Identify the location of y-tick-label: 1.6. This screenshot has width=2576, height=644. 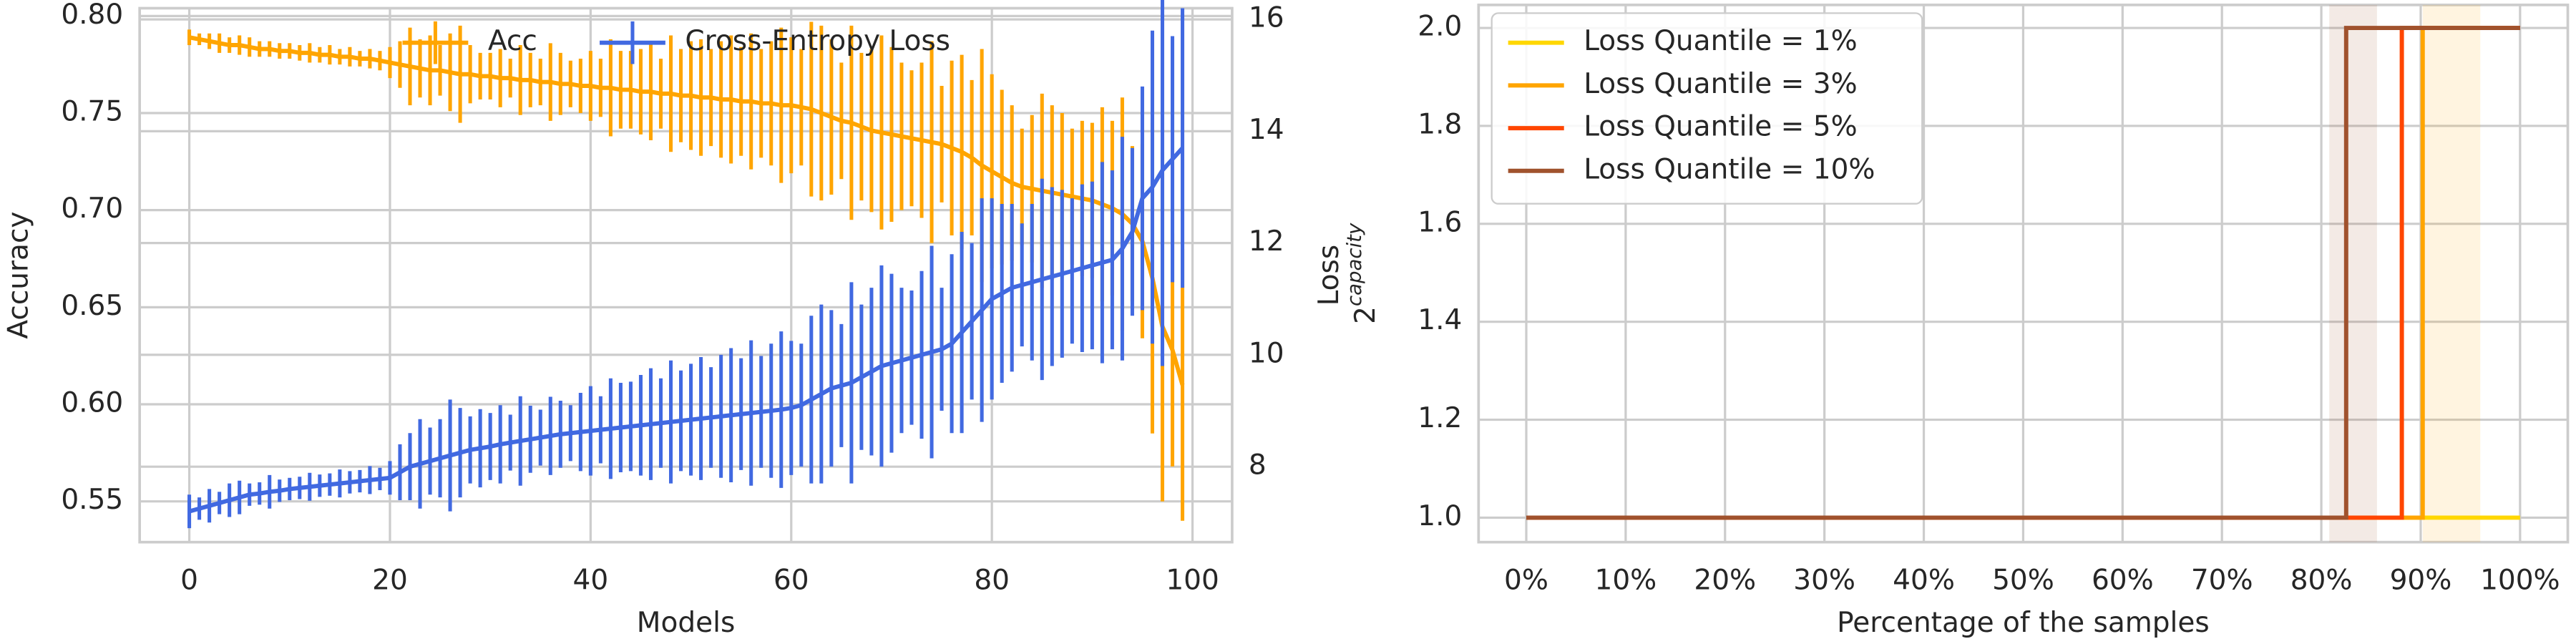
(1440, 222).